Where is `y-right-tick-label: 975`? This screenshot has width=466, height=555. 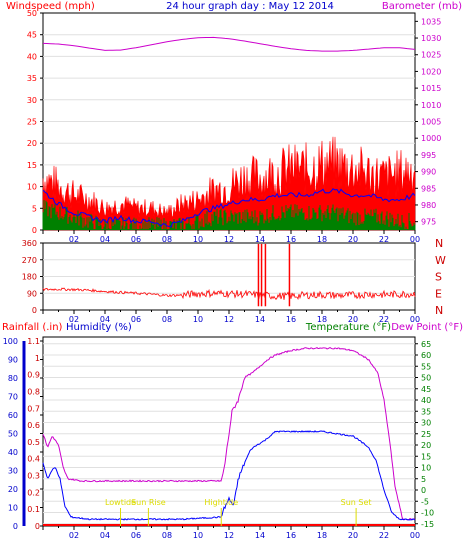
y-right-tick-label: 975 is located at coordinates (428, 222).